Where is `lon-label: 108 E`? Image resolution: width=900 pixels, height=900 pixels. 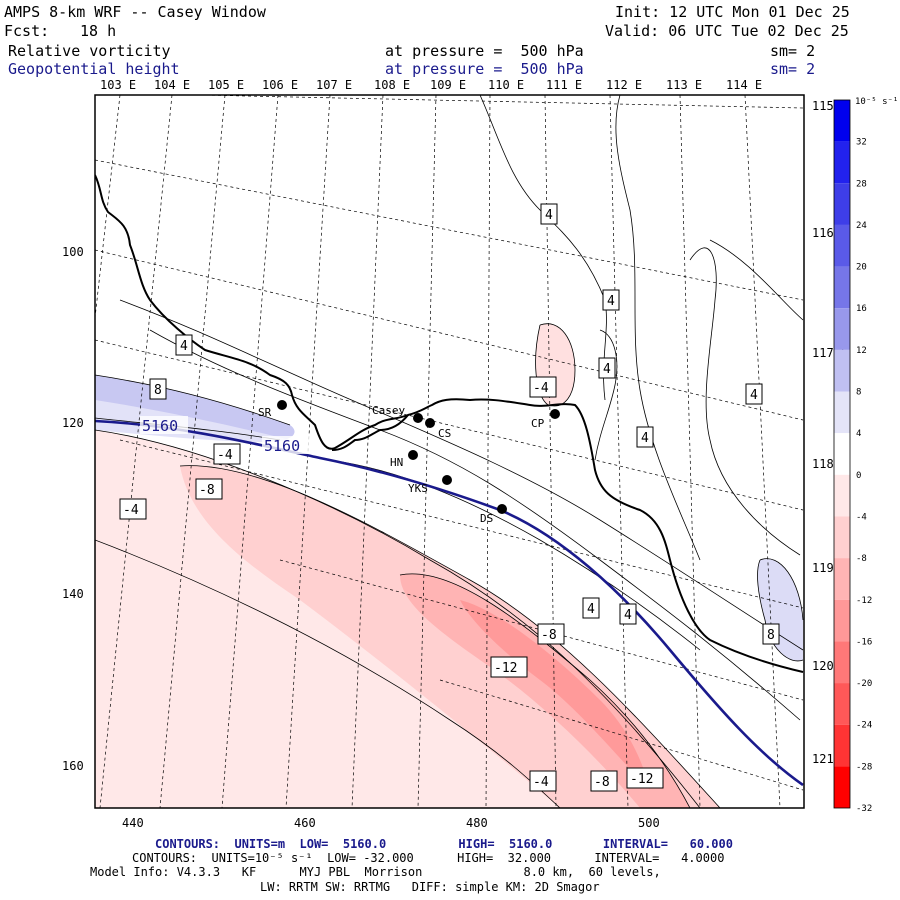 lon-label: 108 E is located at coordinates (392, 85).